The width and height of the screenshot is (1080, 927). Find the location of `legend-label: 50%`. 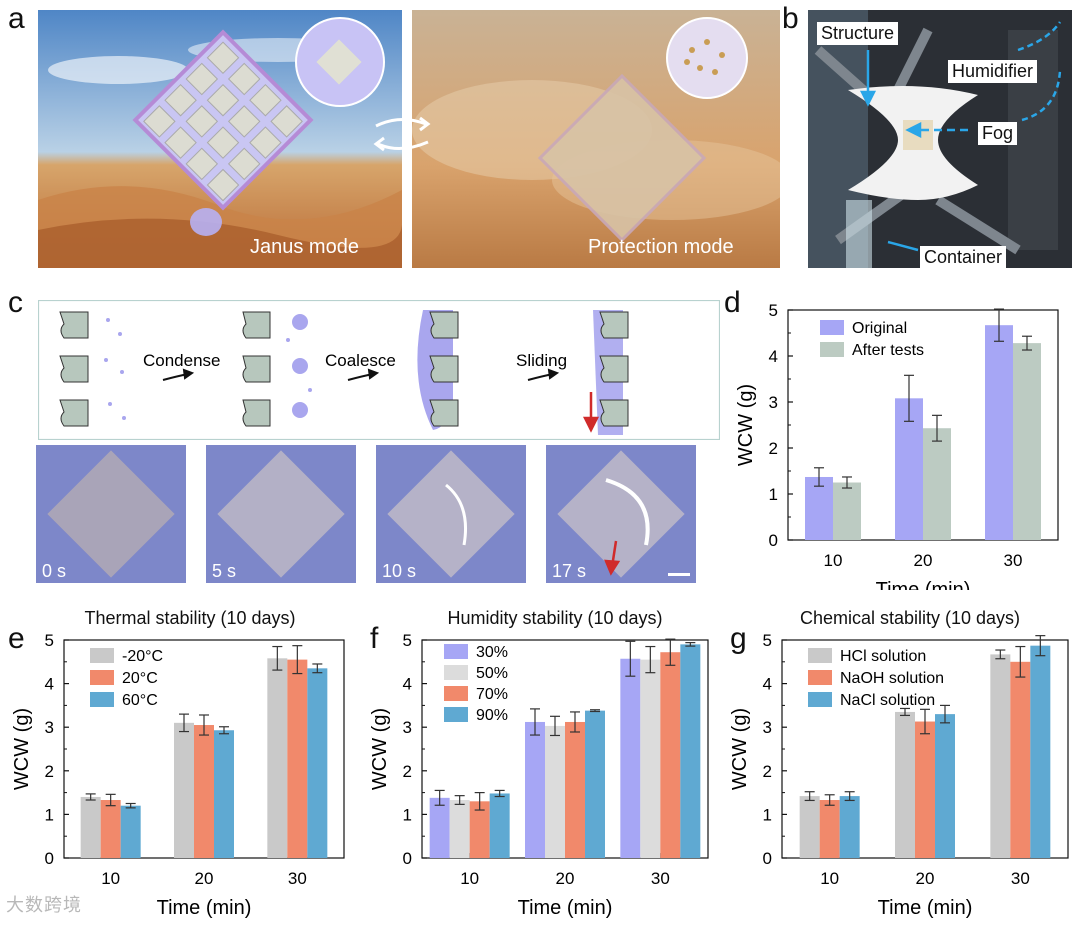

legend-label: 50% is located at coordinates (492, 673).